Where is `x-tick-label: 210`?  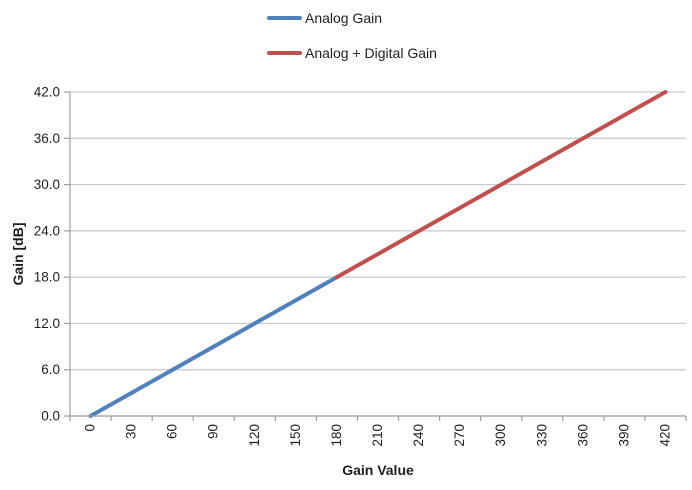
x-tick-label: 210 is located at coordinates (377, 435).